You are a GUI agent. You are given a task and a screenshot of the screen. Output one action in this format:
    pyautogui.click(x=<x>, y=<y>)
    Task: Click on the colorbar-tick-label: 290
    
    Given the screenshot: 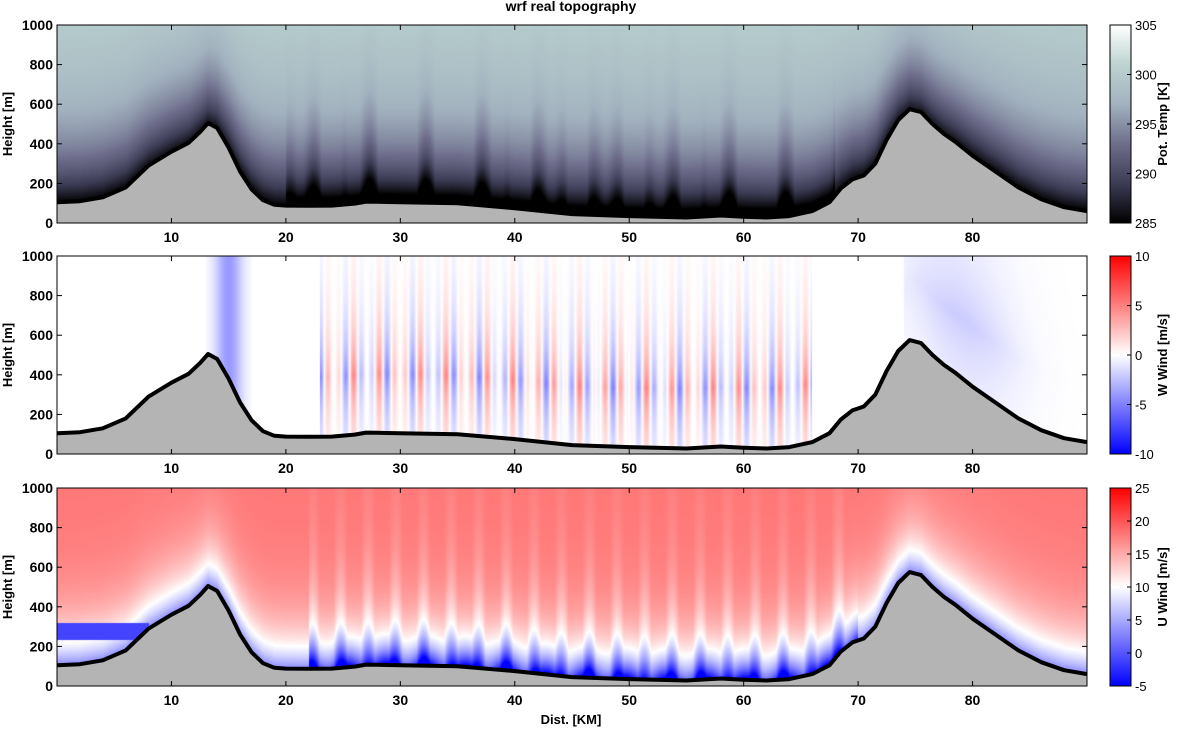 What is the action you would take?
    pyautogui.click(x=1146, y=174)
    